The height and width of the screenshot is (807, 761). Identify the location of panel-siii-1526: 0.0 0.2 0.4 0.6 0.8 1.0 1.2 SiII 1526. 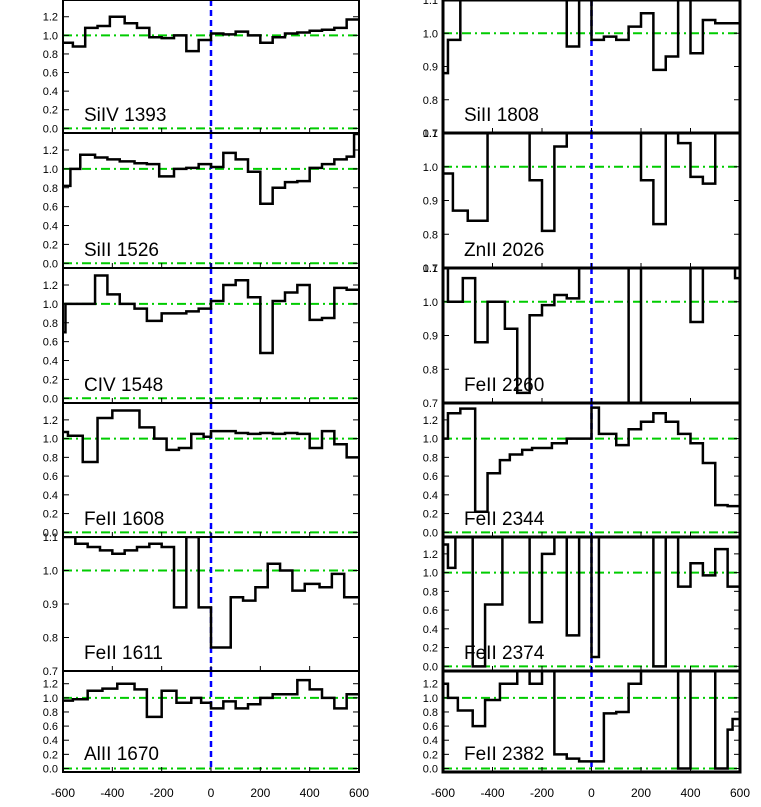
(201, 201).